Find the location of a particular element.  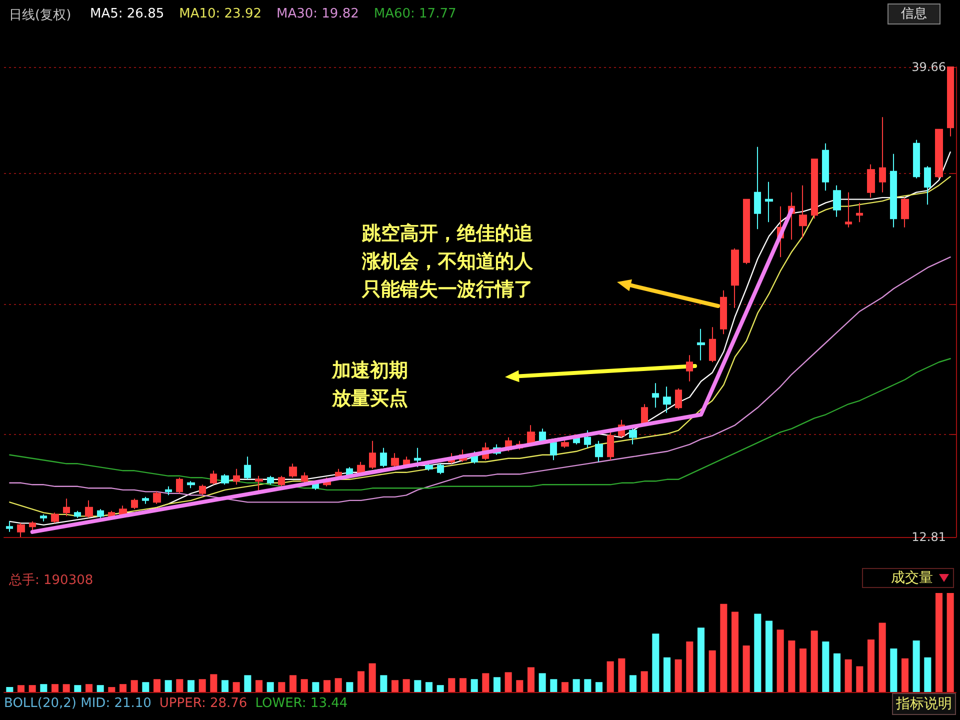

text: MA5: 26.85 is located at coordinates (127, 14).